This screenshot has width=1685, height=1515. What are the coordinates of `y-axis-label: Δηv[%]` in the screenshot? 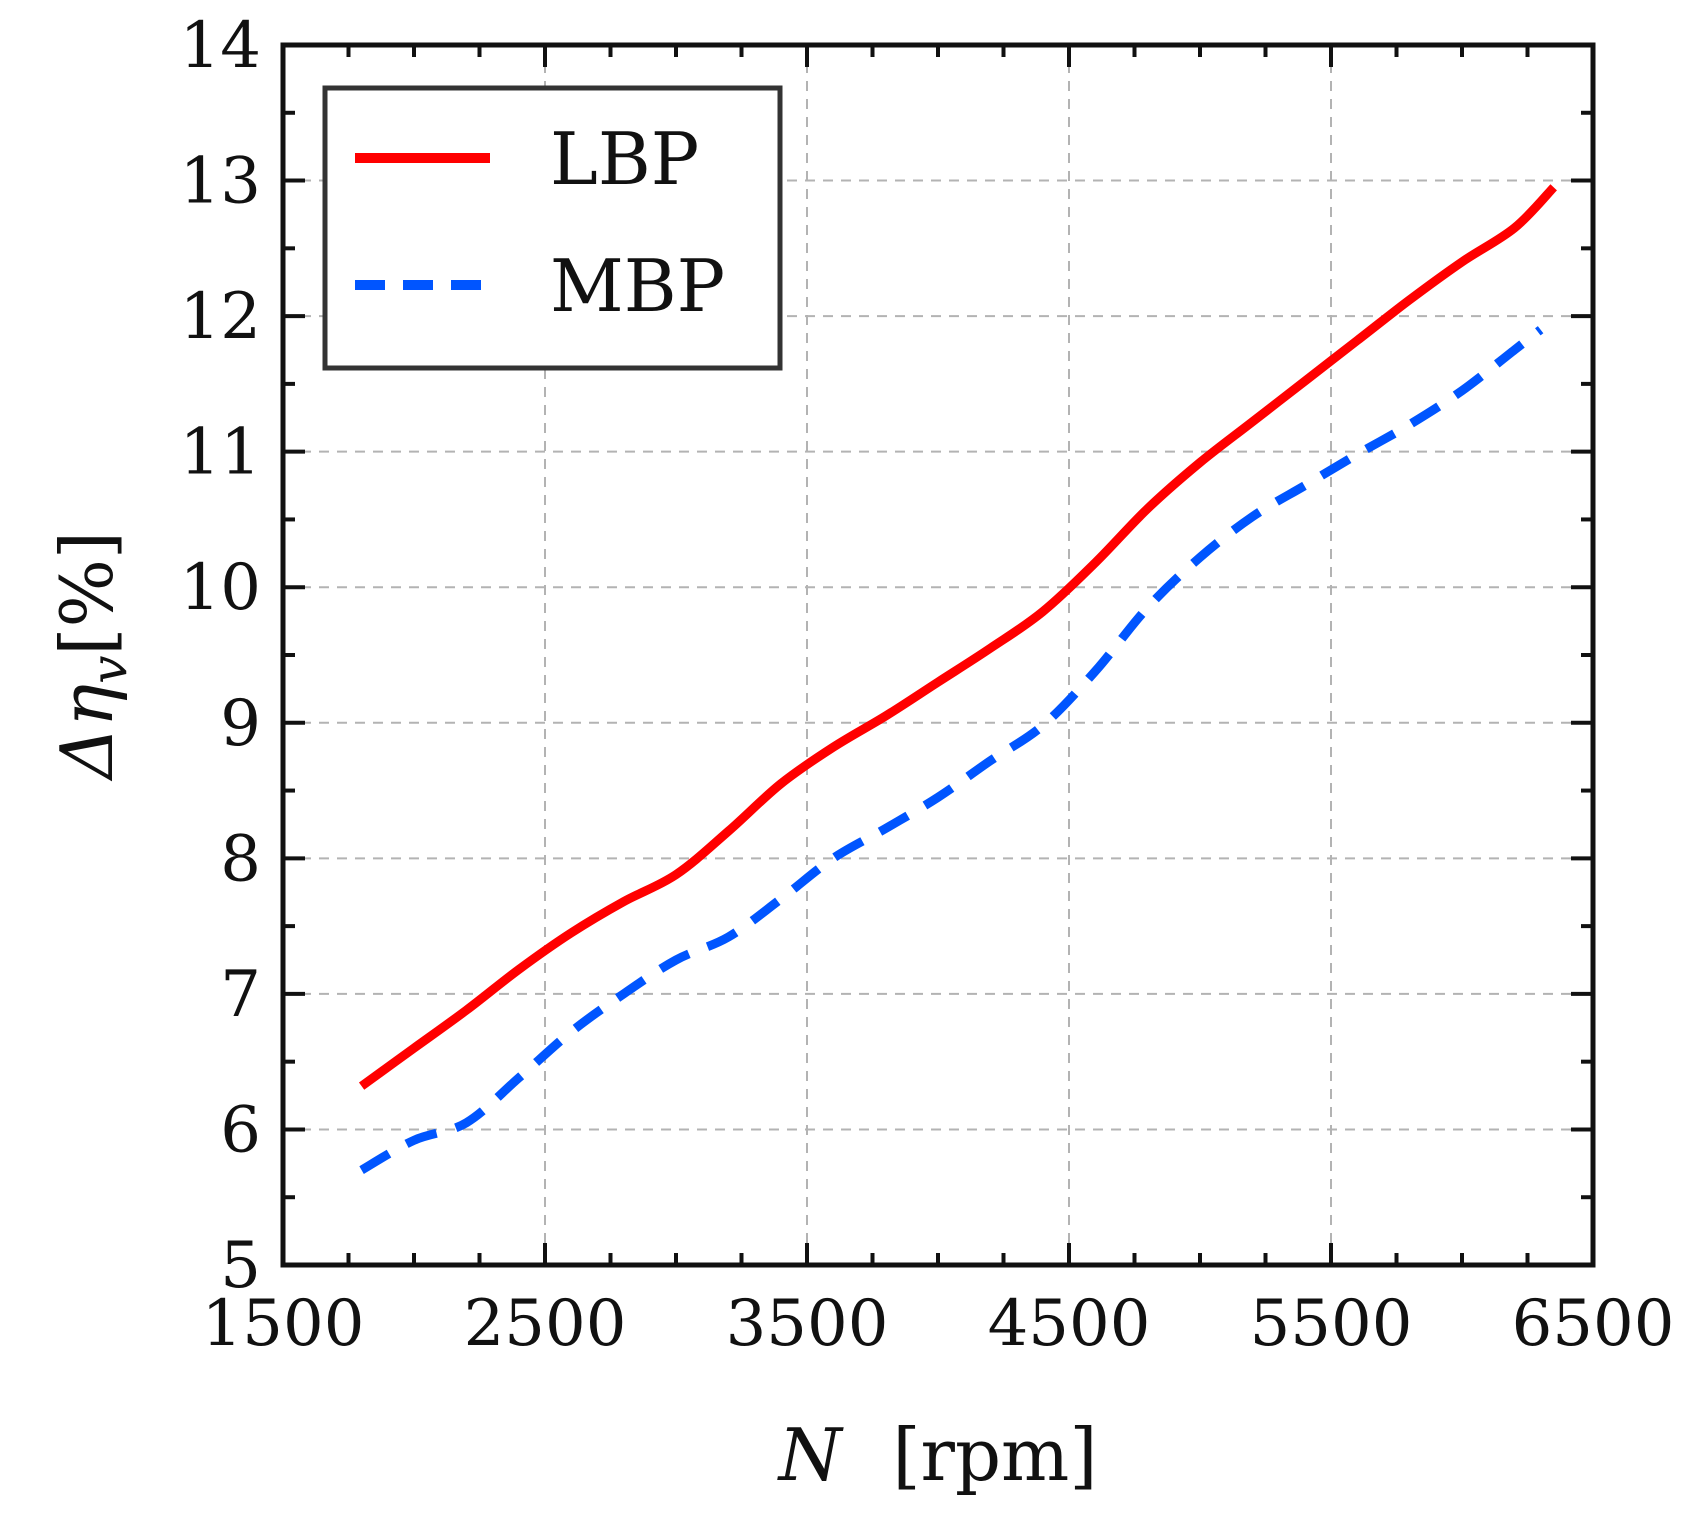 It's located at (91, 656).